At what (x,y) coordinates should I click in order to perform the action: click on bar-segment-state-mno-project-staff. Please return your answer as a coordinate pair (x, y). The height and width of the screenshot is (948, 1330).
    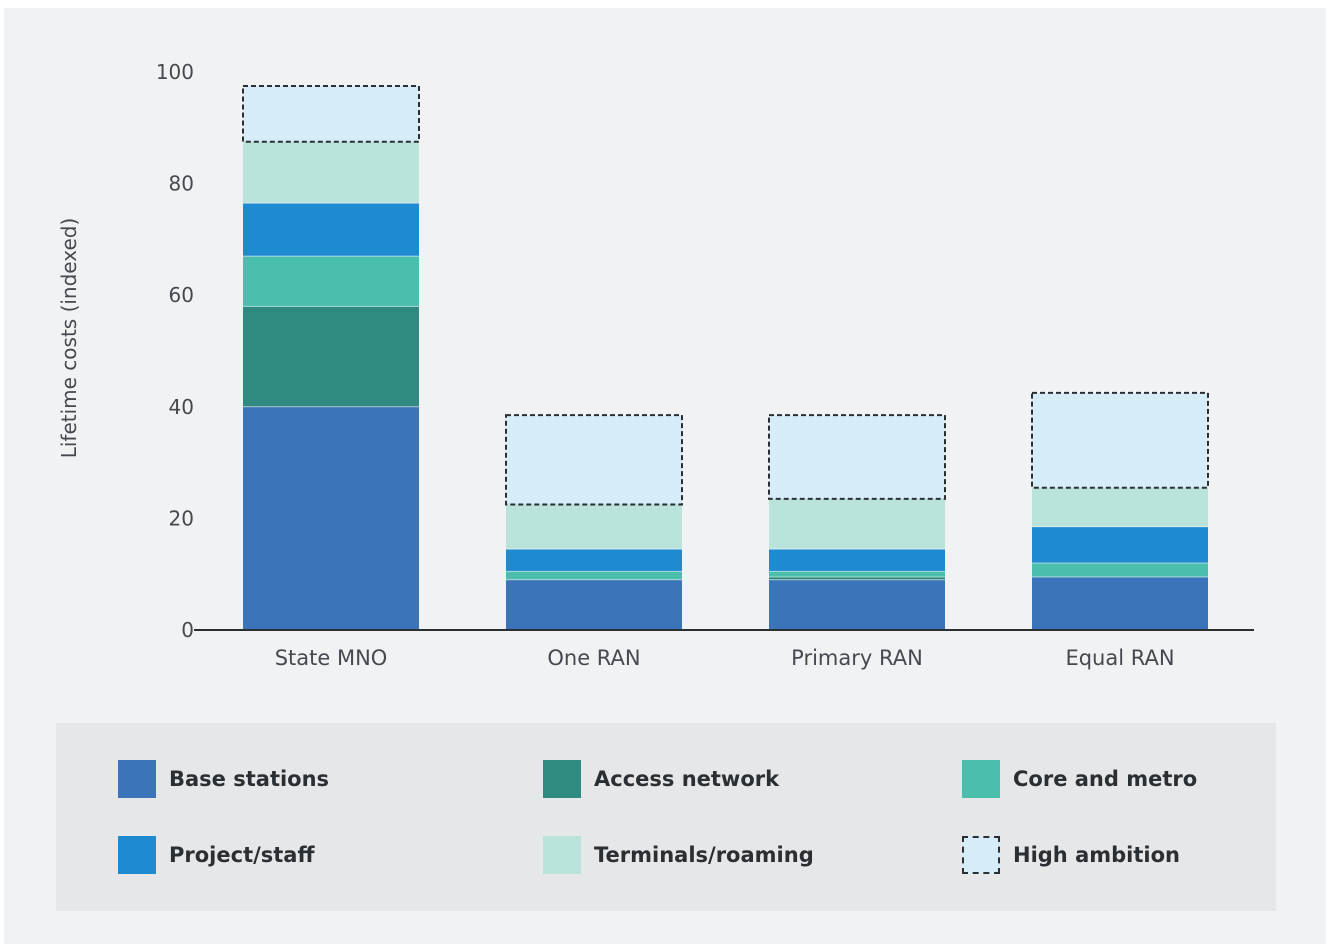
    Looking at the image, I should click on (331, 230).